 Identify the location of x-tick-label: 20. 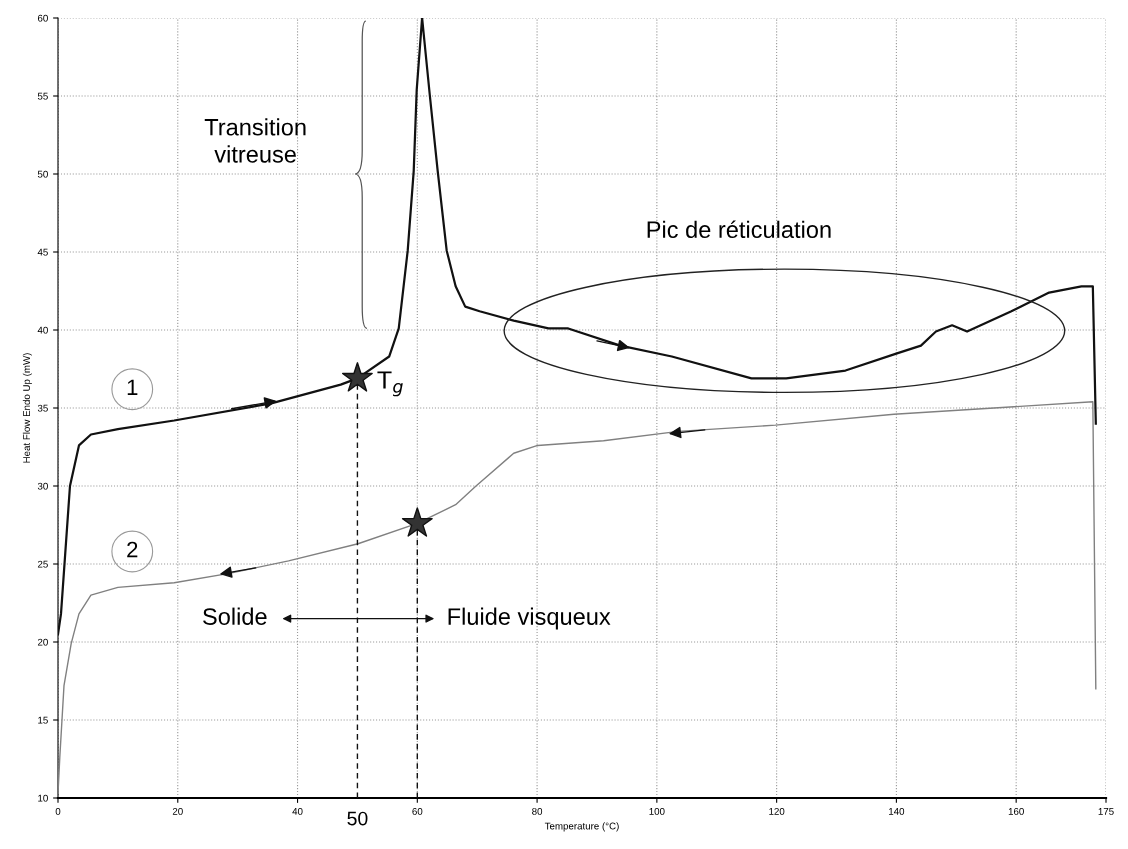
(177, 811).